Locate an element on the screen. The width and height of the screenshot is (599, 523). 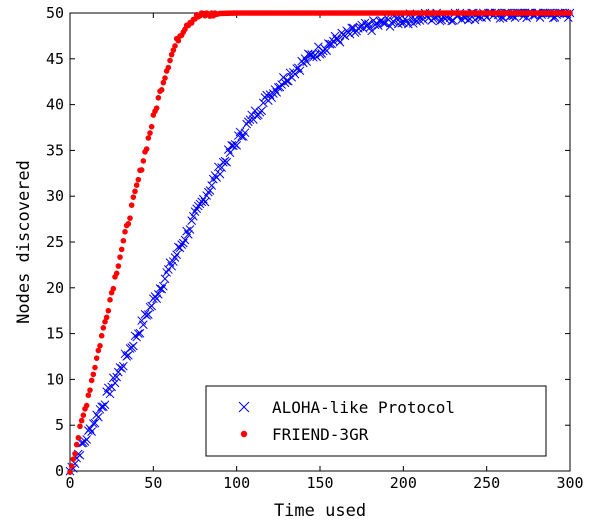
legend-marker-aloha is located at coordinates (244, 407).